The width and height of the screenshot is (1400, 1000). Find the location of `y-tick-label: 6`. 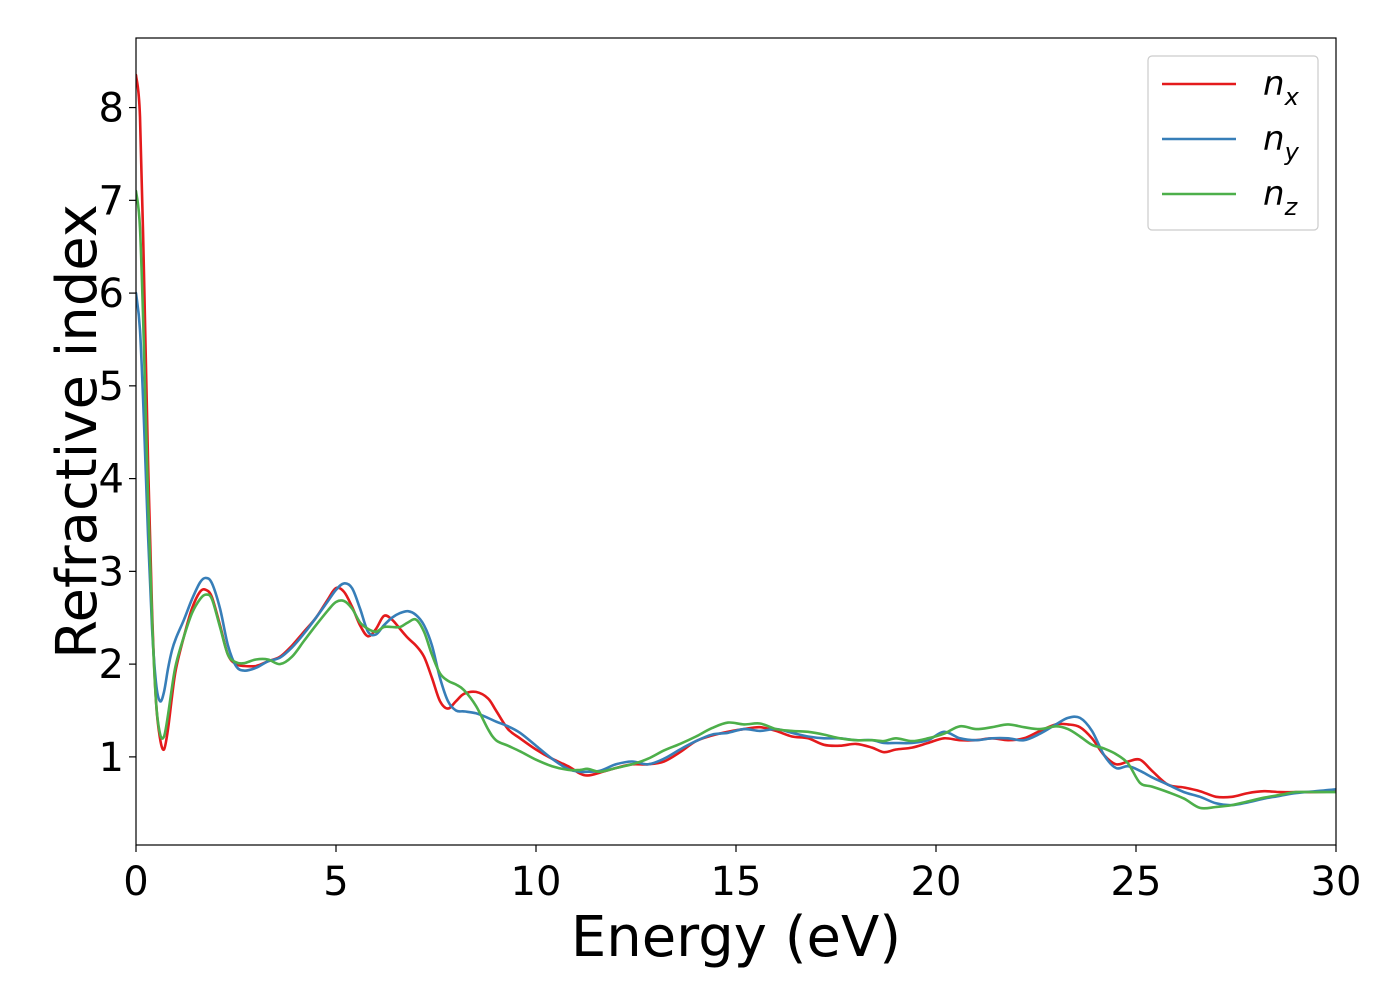

y-tick-label: 6 is located at coordinates (111, 294).